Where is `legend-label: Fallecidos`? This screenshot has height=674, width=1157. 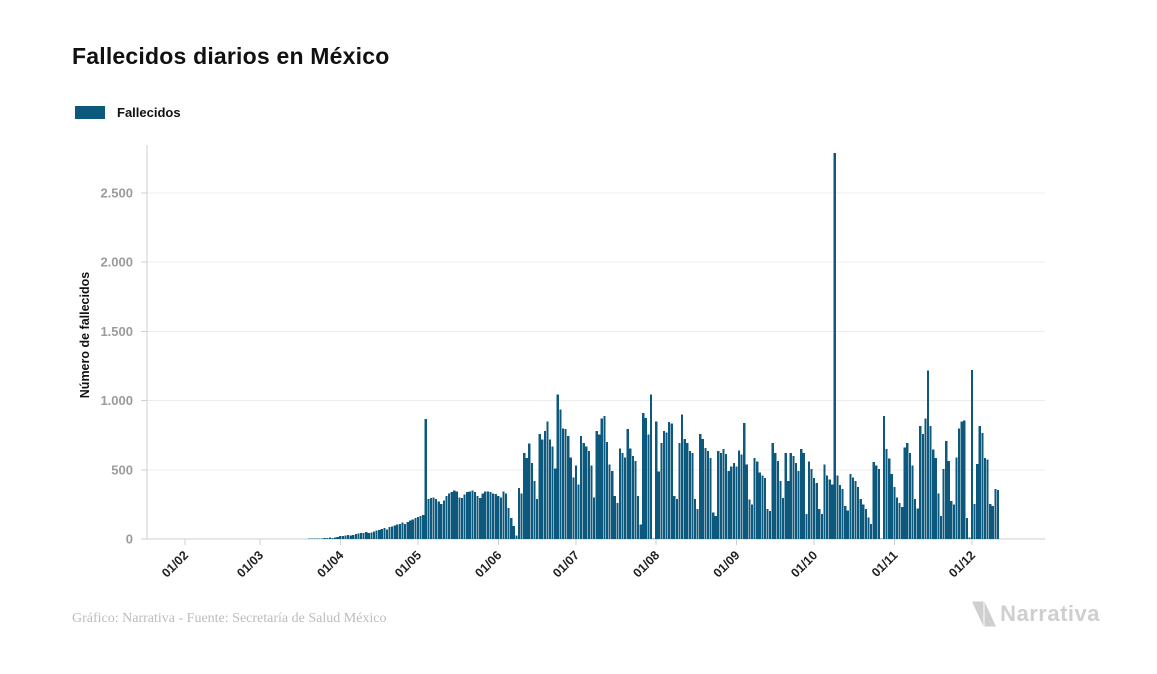
legend-label: Fallecidos is located at coordinates (149, 112).